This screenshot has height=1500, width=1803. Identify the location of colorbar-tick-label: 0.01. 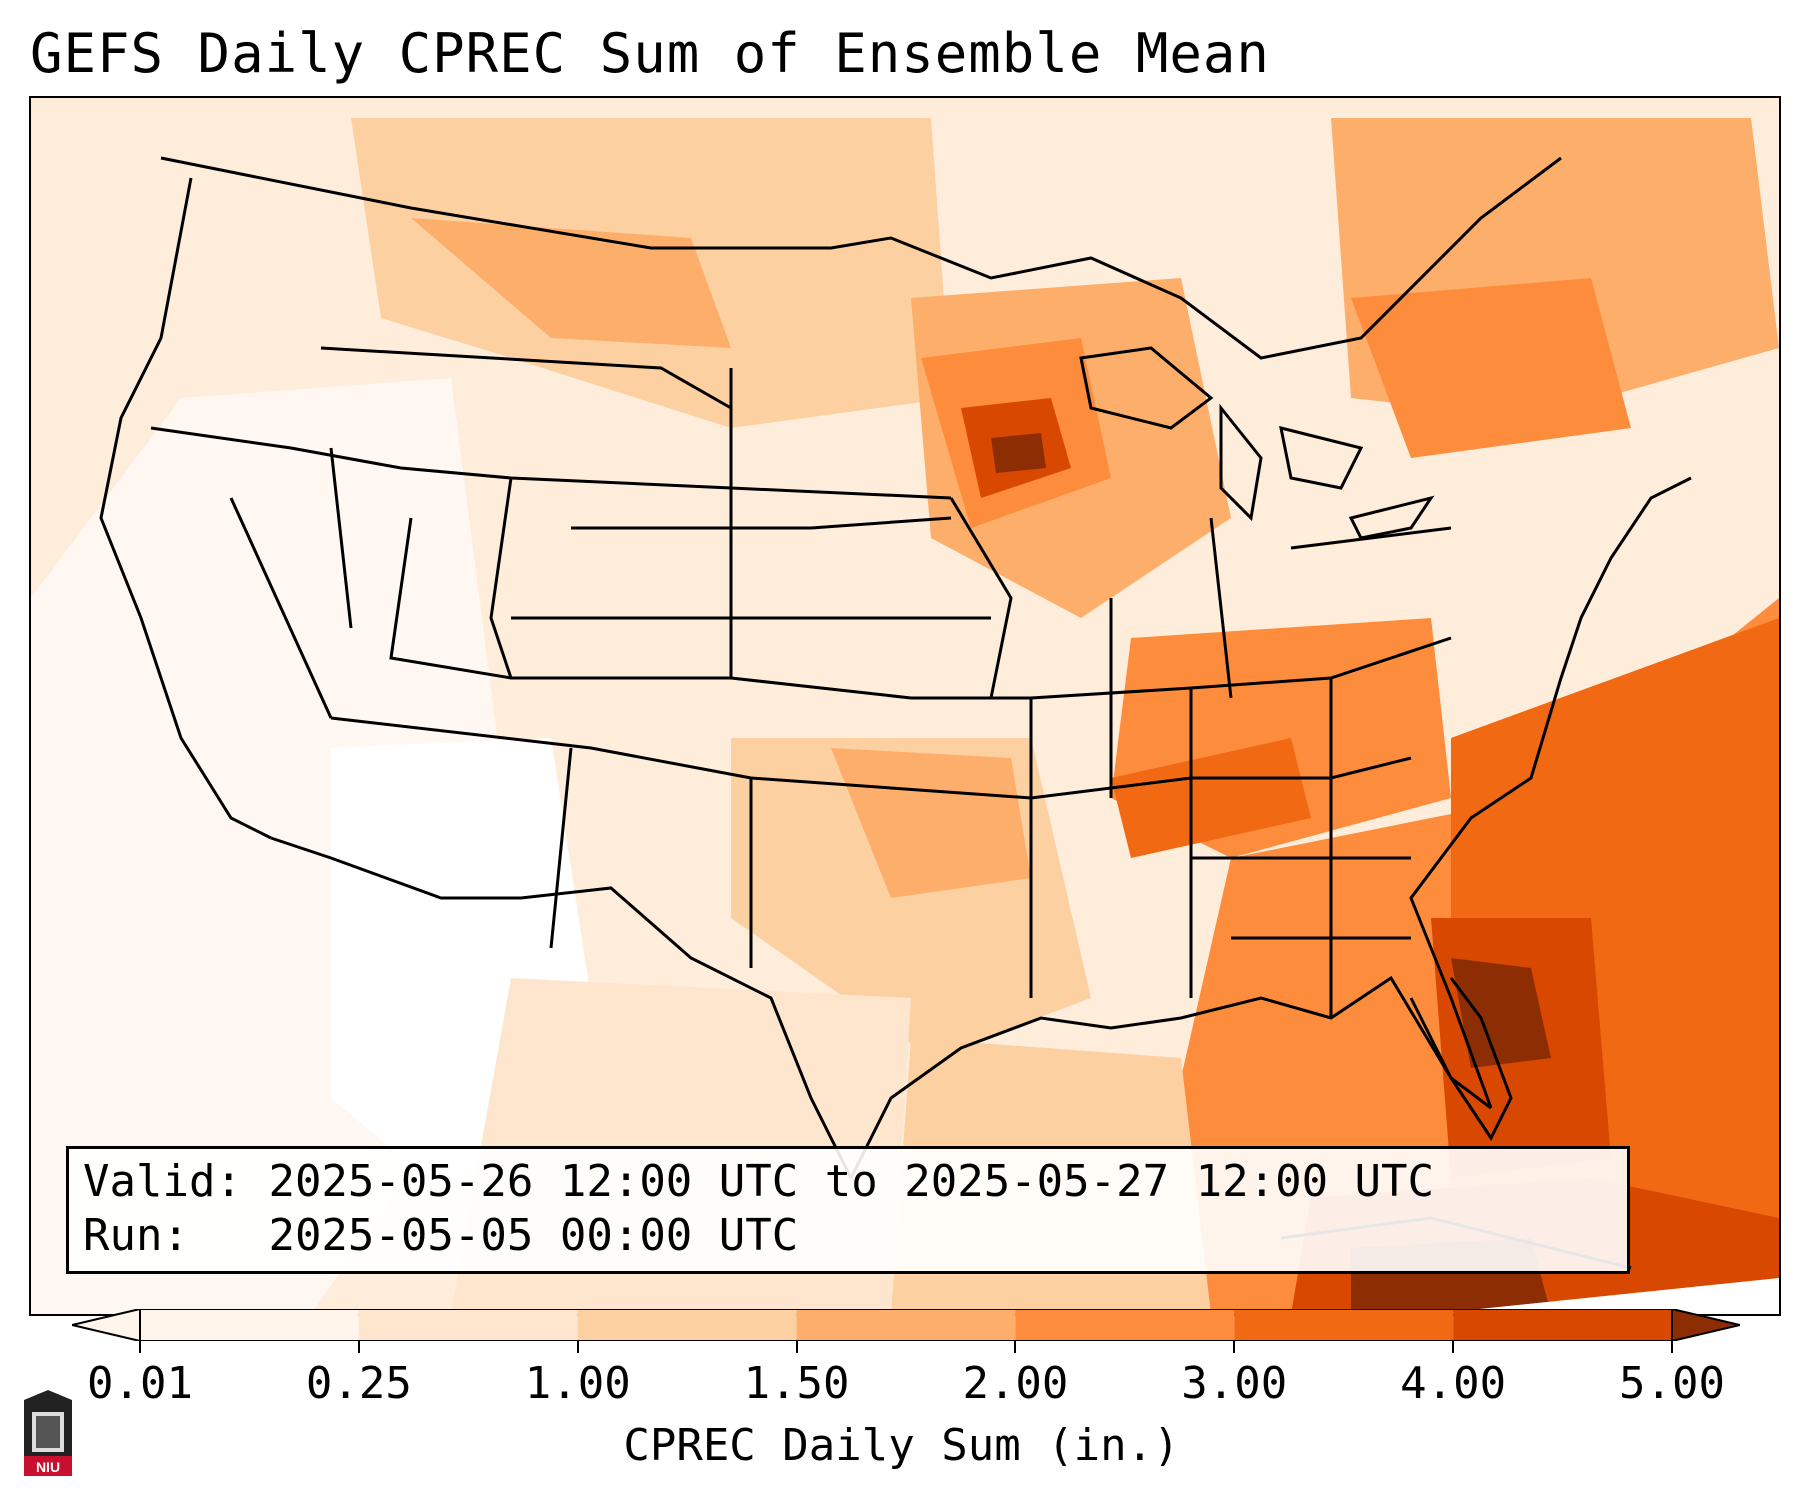
(140, 1383).